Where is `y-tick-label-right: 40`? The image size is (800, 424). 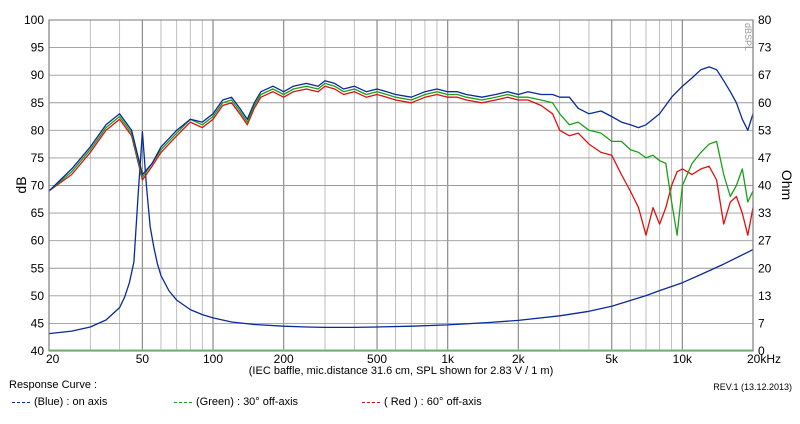 y-tick-label-right: 40 is located at coordinates (765, 186).